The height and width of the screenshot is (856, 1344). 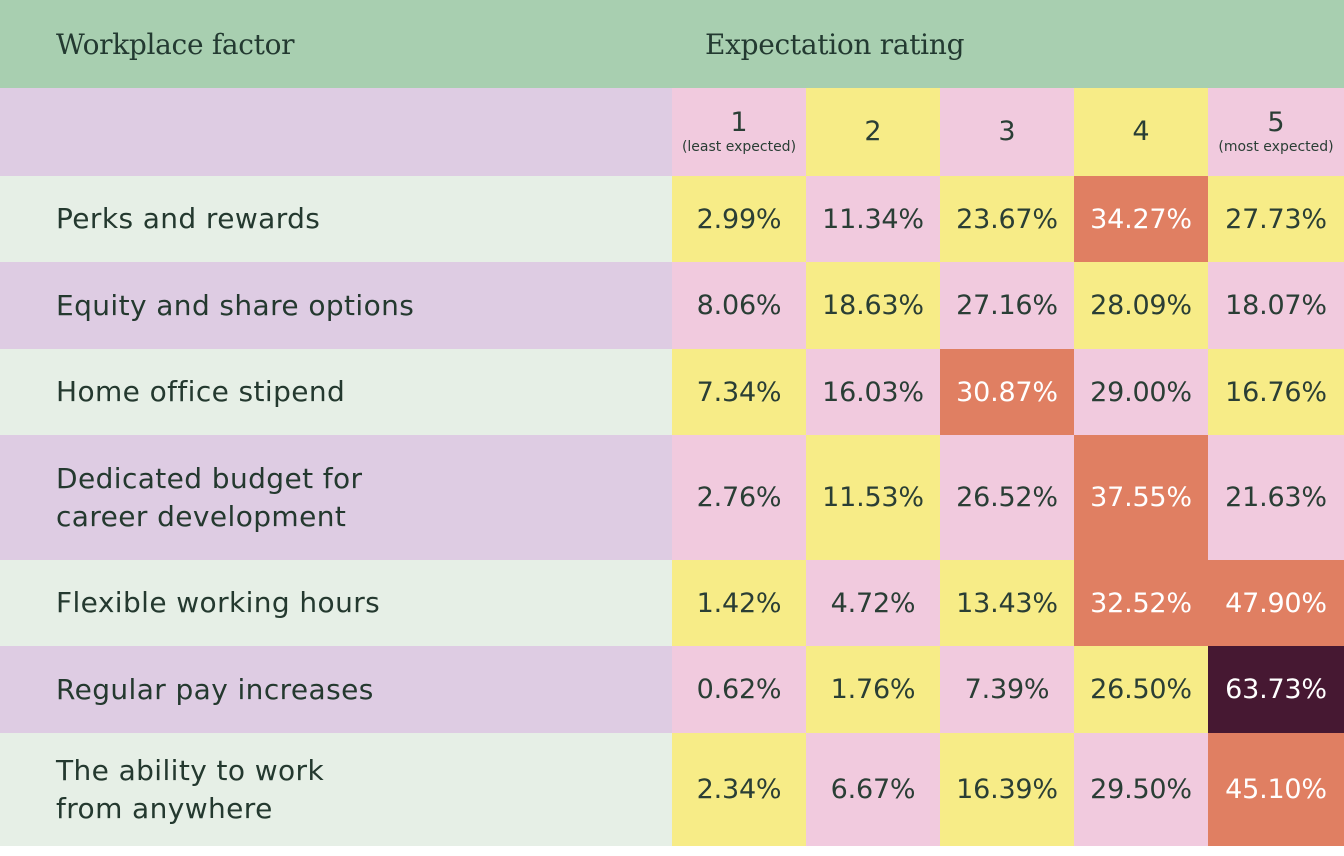 I want to click on rating-caption: (most expected), so click(x=1276, y=147).